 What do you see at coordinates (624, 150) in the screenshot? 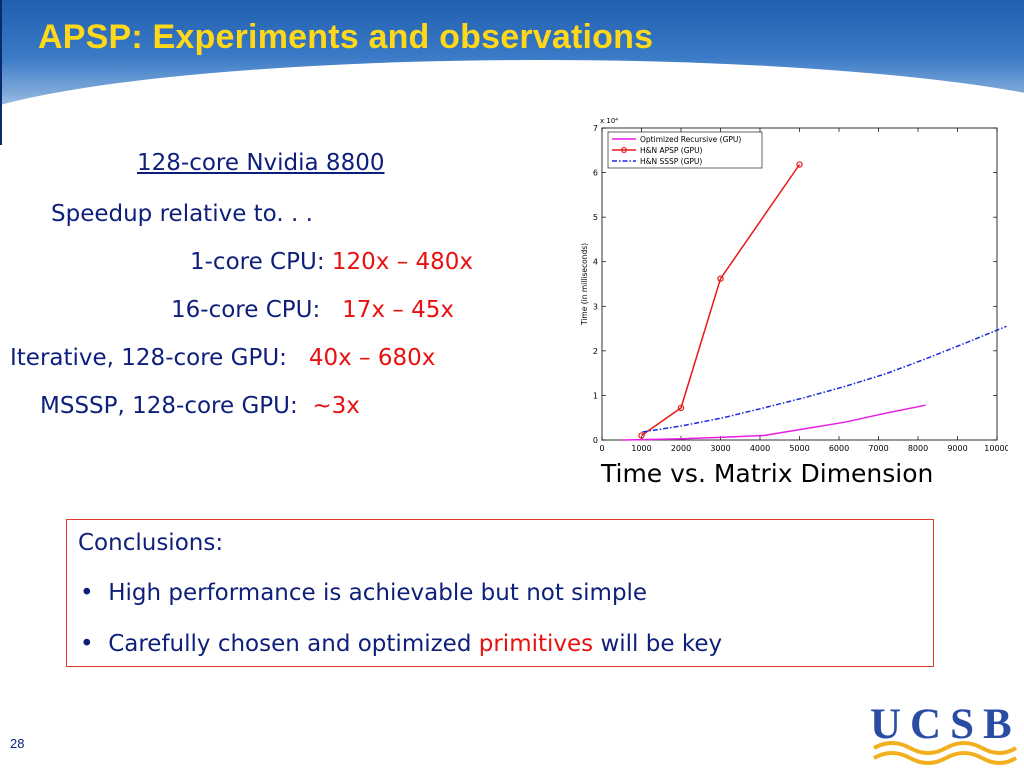
I see `legend-marker` at bounding box center [624, 150].